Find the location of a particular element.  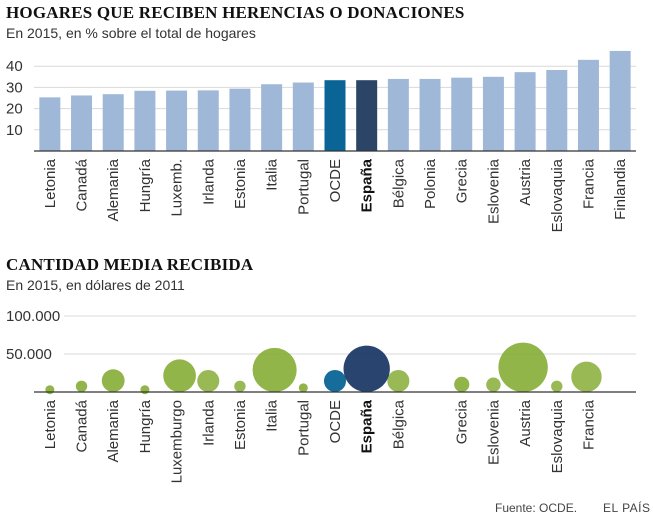

bubble-ocde is located at coordinates (335, 381).